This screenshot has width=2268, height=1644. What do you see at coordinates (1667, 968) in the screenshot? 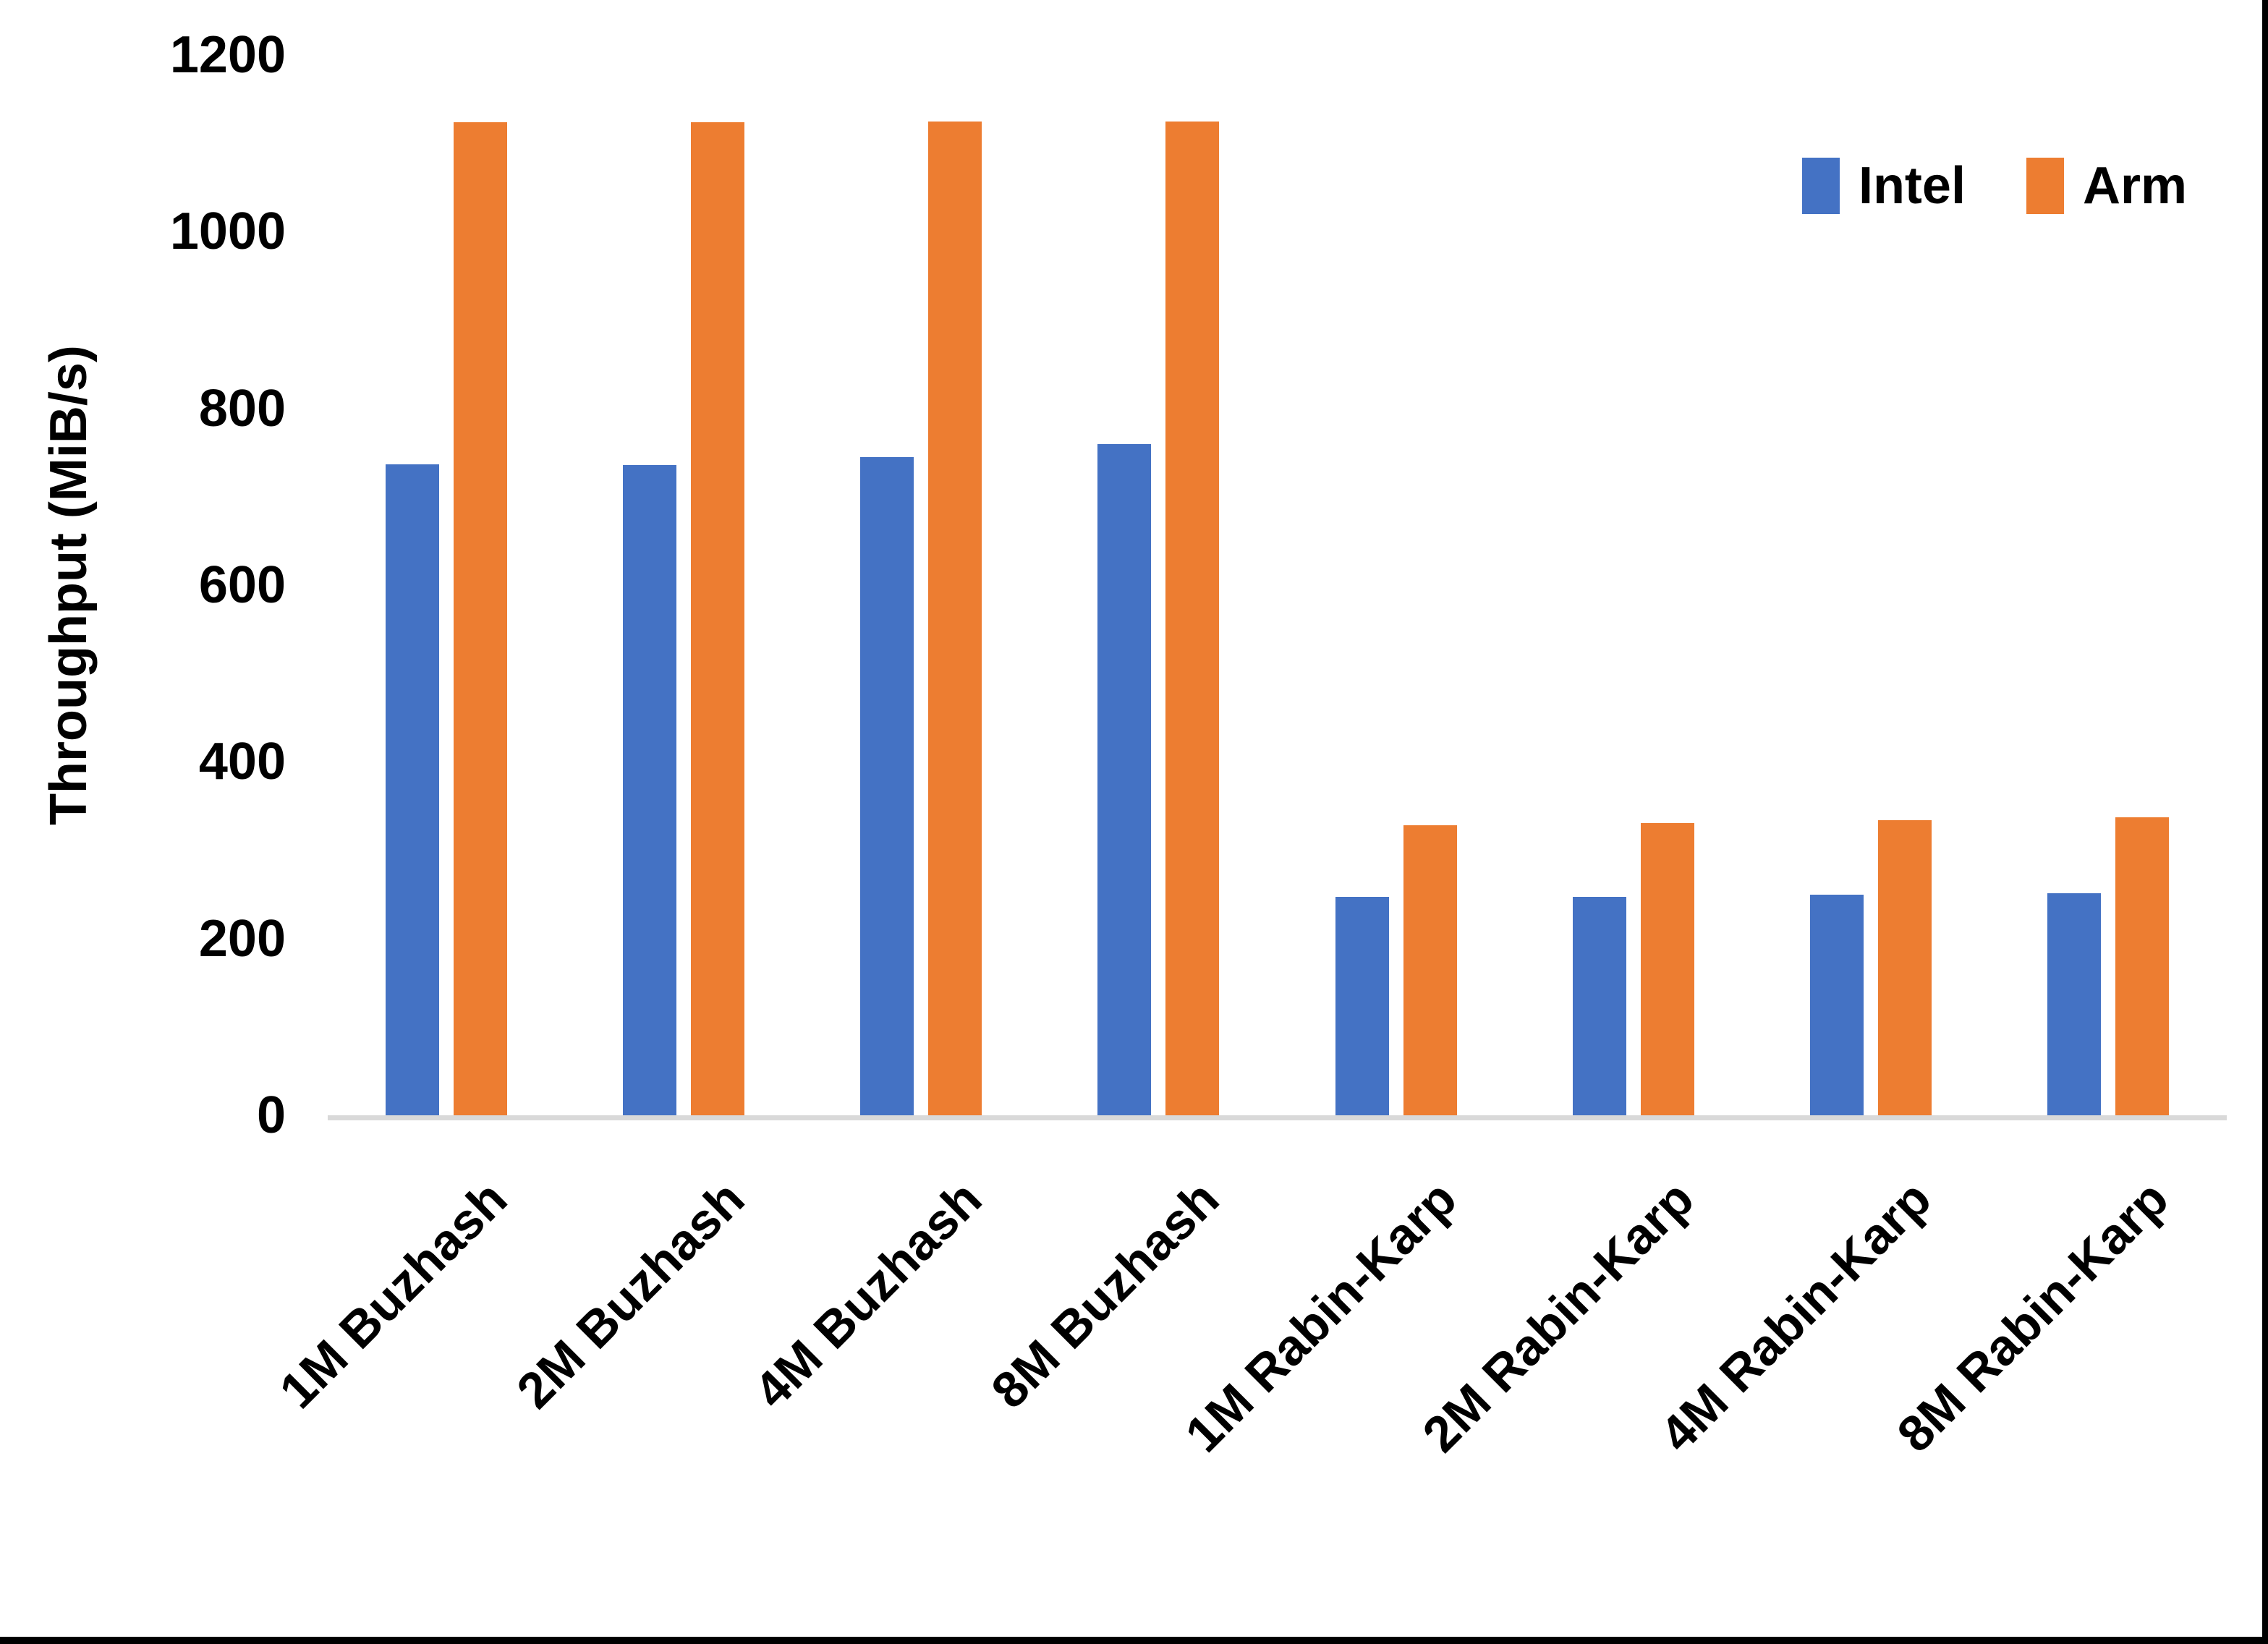
I see `bar-arm-2m-rabin-karp` at bounding box center [1667, 968].